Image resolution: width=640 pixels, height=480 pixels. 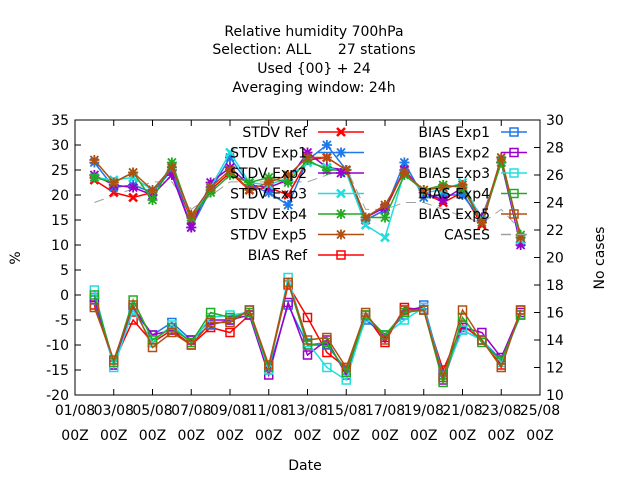 What do you see at coordinates (268, 215) in the screenshot?
I see `legend-label: STDV Exp4` at bounding box center [268, 215].